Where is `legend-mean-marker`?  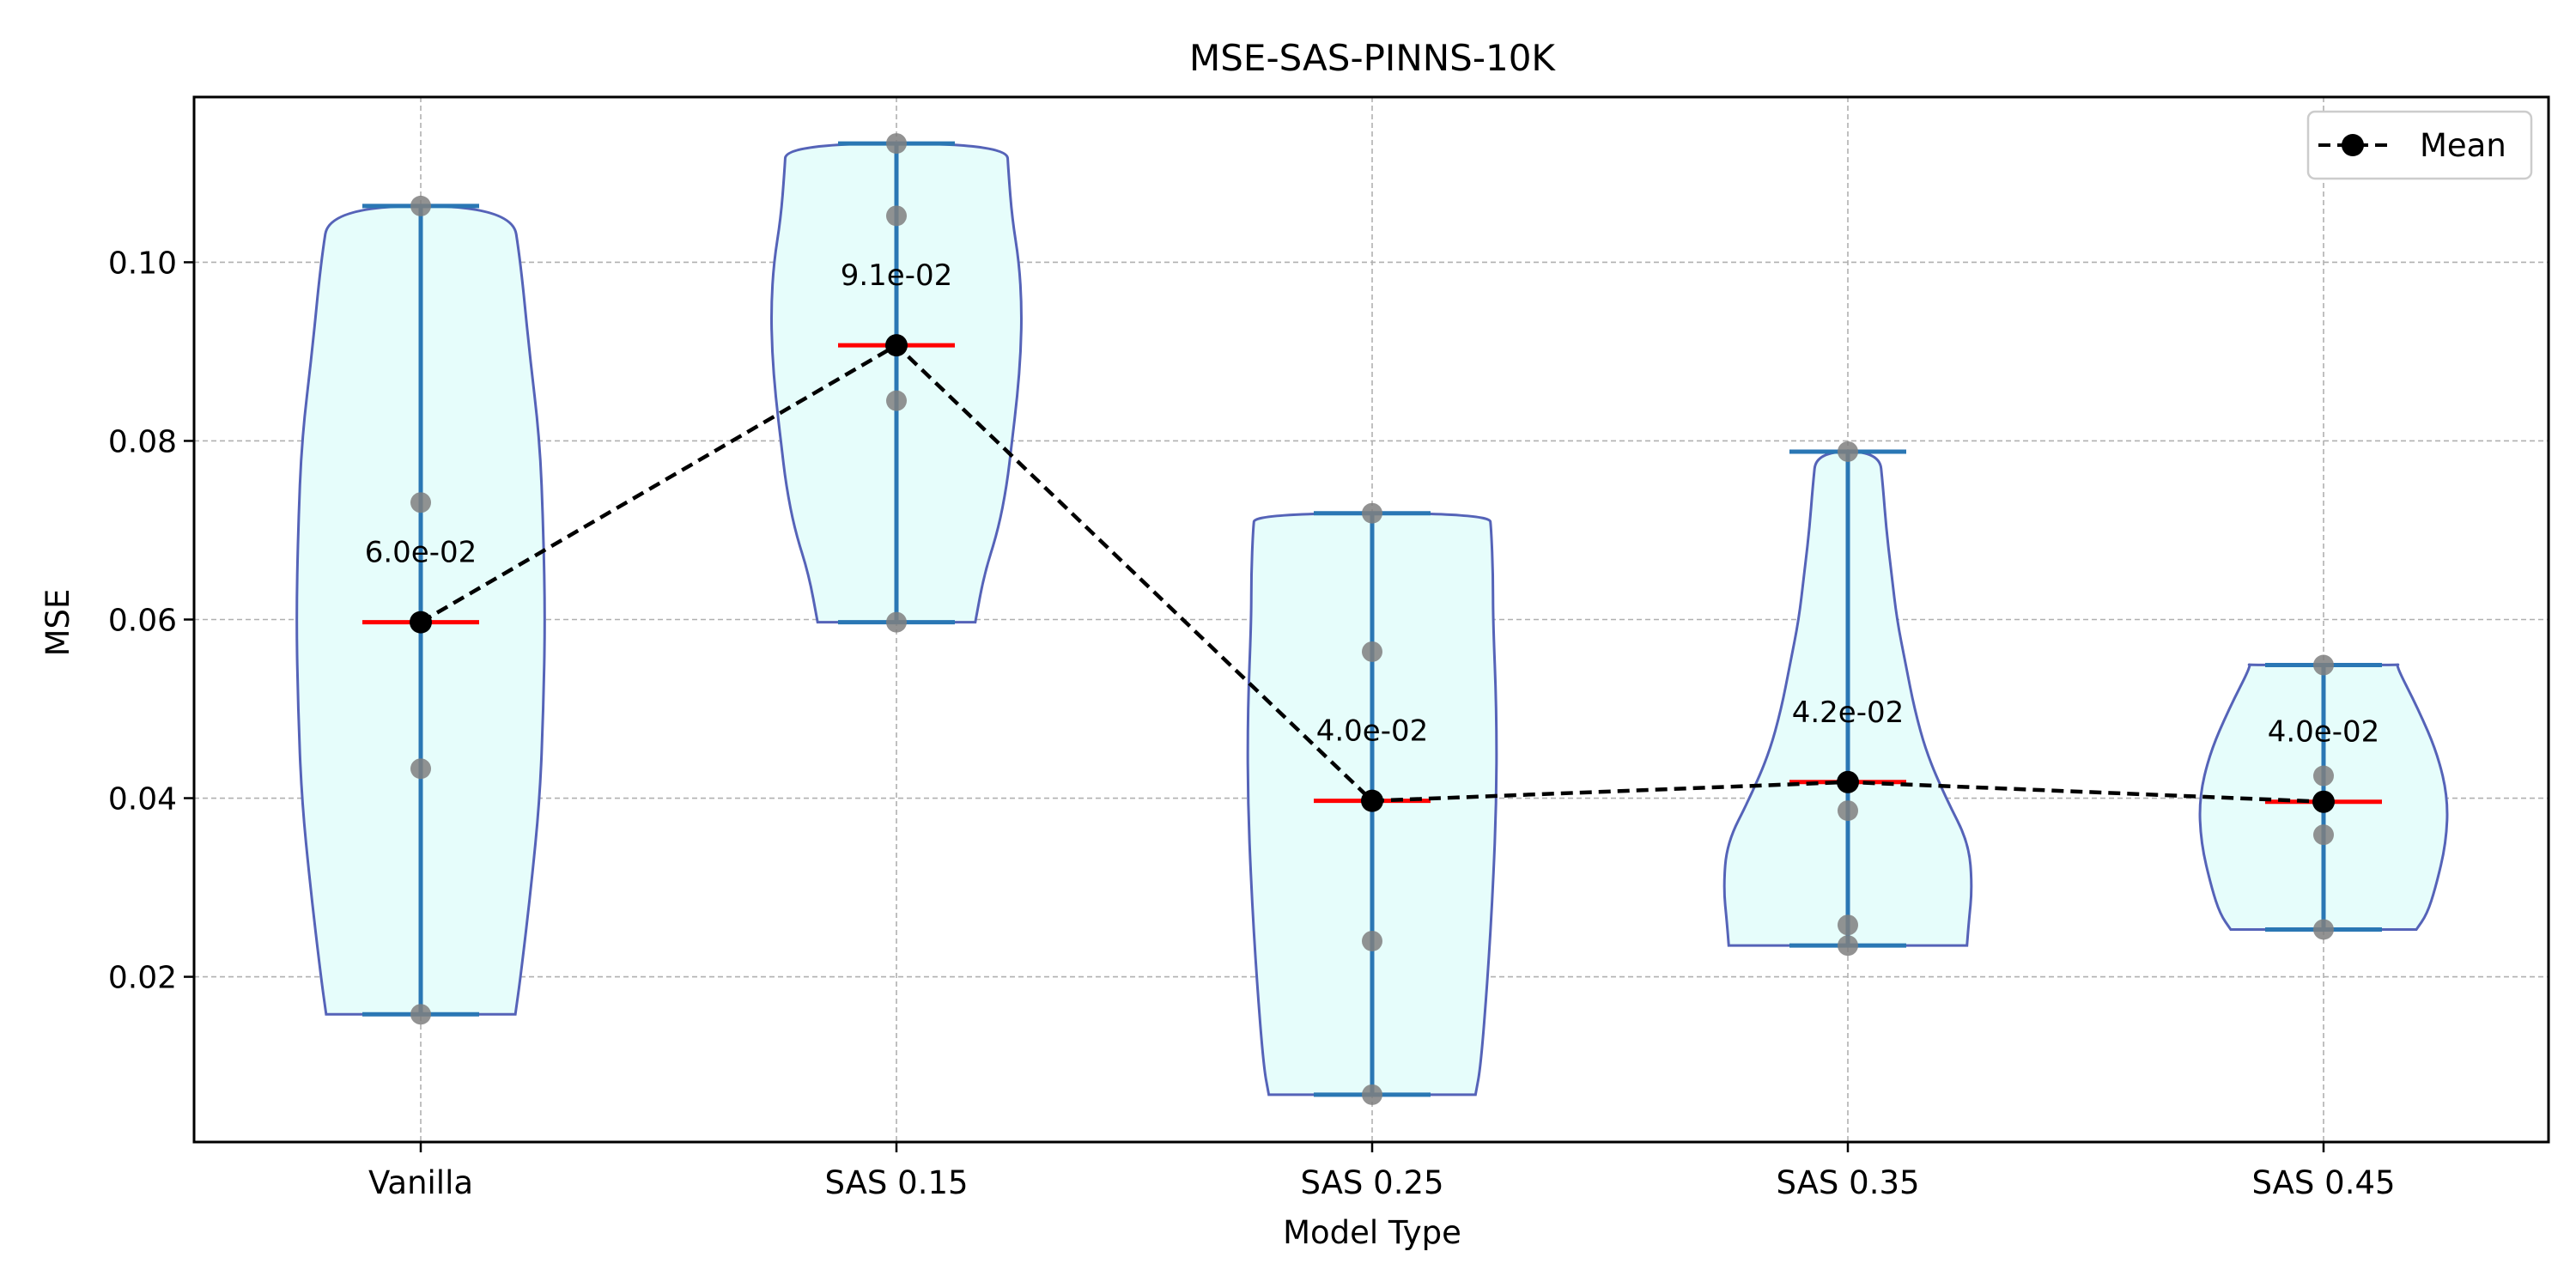
legend-mean-marker is located at coordinates (2353, 145).